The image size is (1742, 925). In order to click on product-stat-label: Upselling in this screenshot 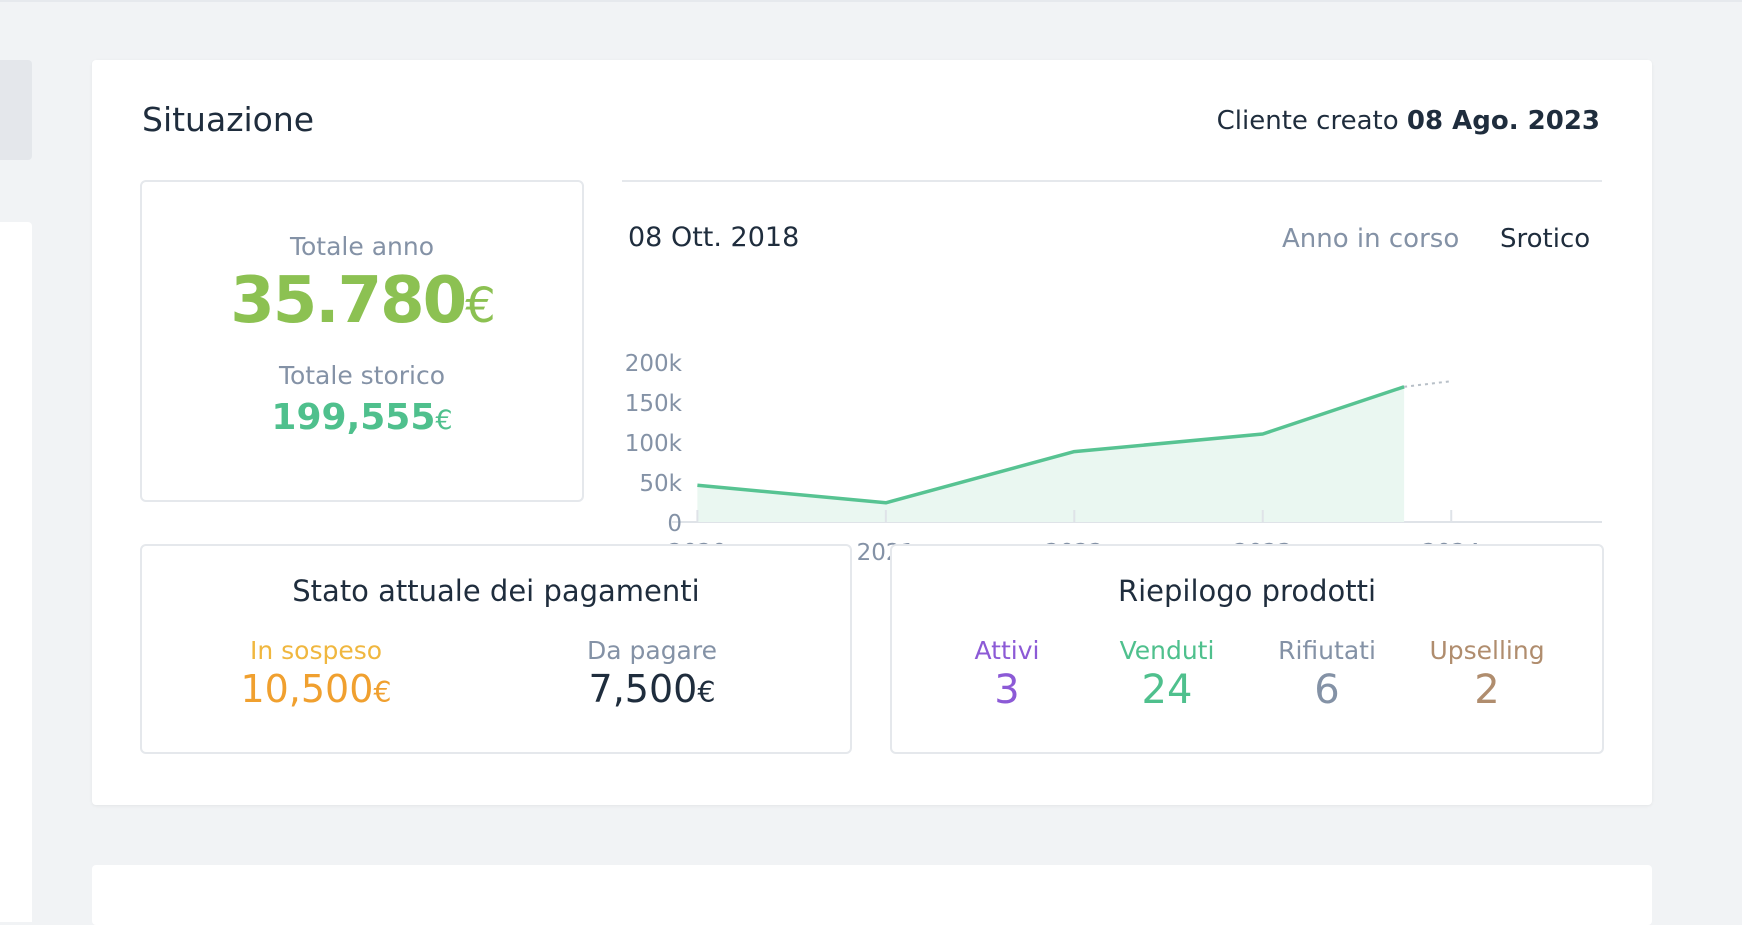, I will do `click(1487, 650)`.